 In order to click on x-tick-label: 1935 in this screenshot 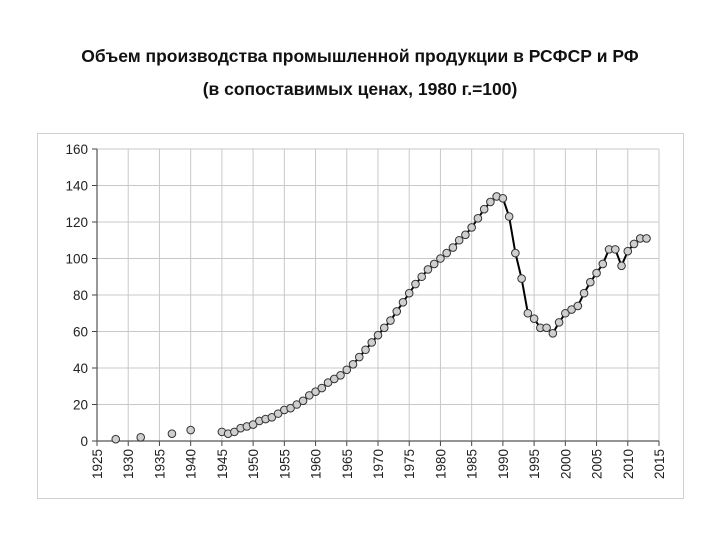, I will do `click(159, 464)`.